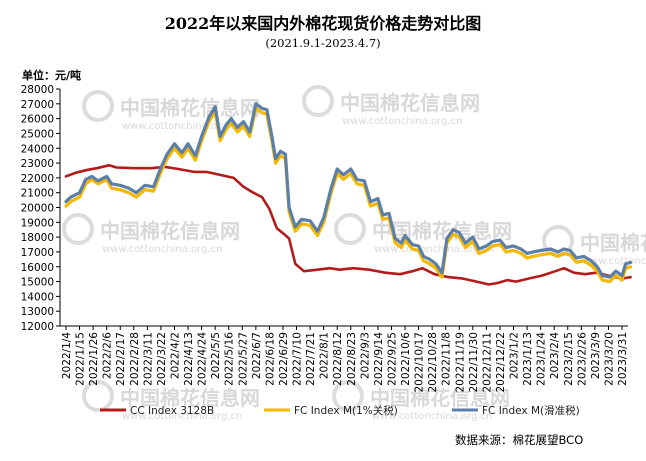 This screenshot has height=461, width=646. Describe the element at coordinates (555, 355) in the screenshot. I see `x-tick-label: 2023/2/4` at that location.